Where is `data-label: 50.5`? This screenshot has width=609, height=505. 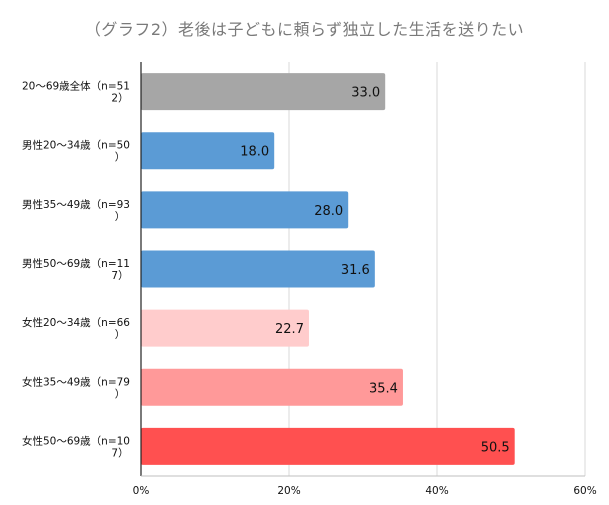 data-label: 50.5 is located at coordinates (495, 447).